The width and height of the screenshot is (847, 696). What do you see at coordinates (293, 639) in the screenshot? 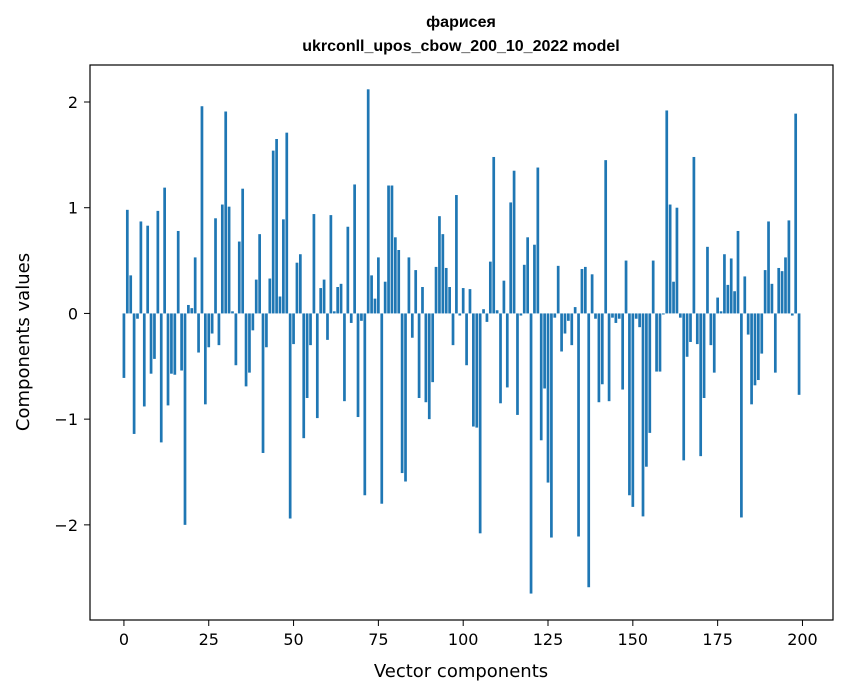
I see `x-tick-label: 50` at bounding box center [293, 639].